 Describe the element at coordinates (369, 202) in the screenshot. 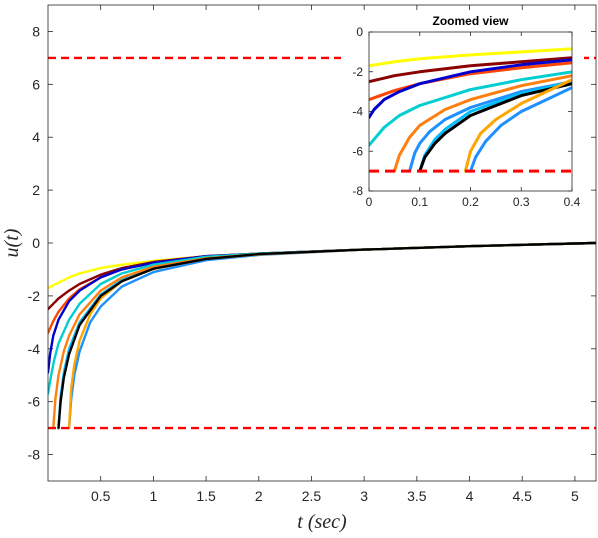

I see `x-tick-label: 0` at that location.